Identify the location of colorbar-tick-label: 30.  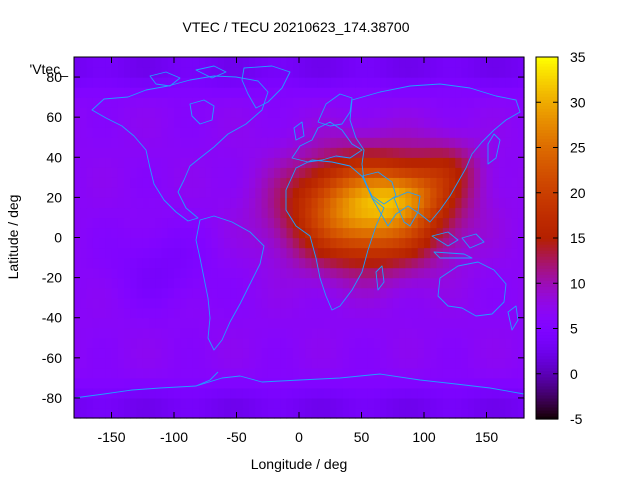
(578, 102).